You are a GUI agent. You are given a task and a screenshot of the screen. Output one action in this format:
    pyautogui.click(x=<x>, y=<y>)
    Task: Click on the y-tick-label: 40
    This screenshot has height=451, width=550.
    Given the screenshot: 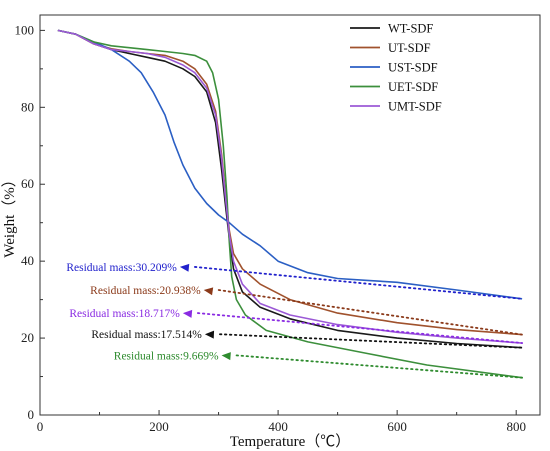 What is the action you would take?
    pyautogui.click(x=27, y=260)
    